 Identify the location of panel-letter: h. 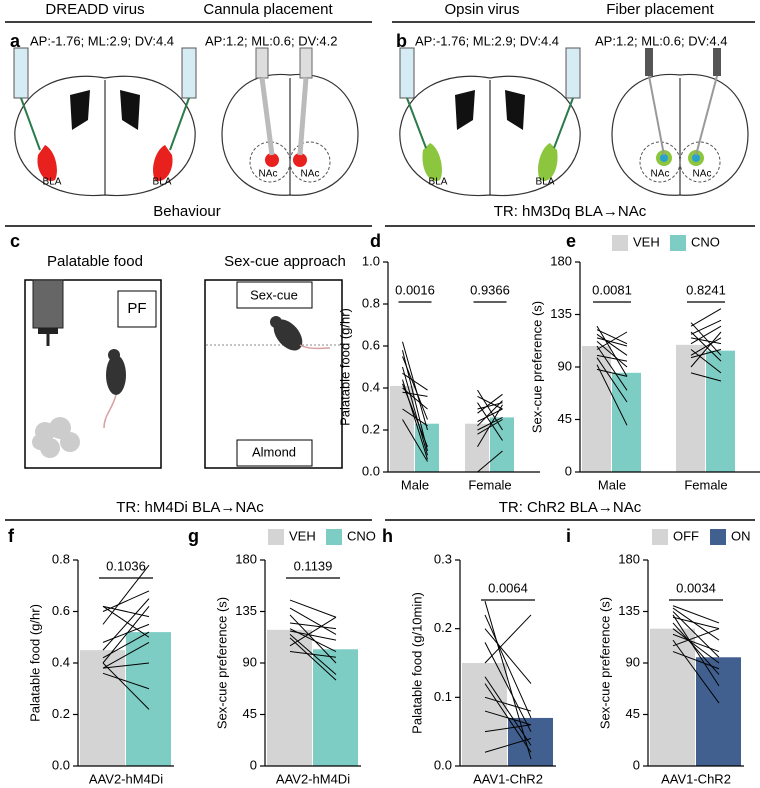
(387, 536).